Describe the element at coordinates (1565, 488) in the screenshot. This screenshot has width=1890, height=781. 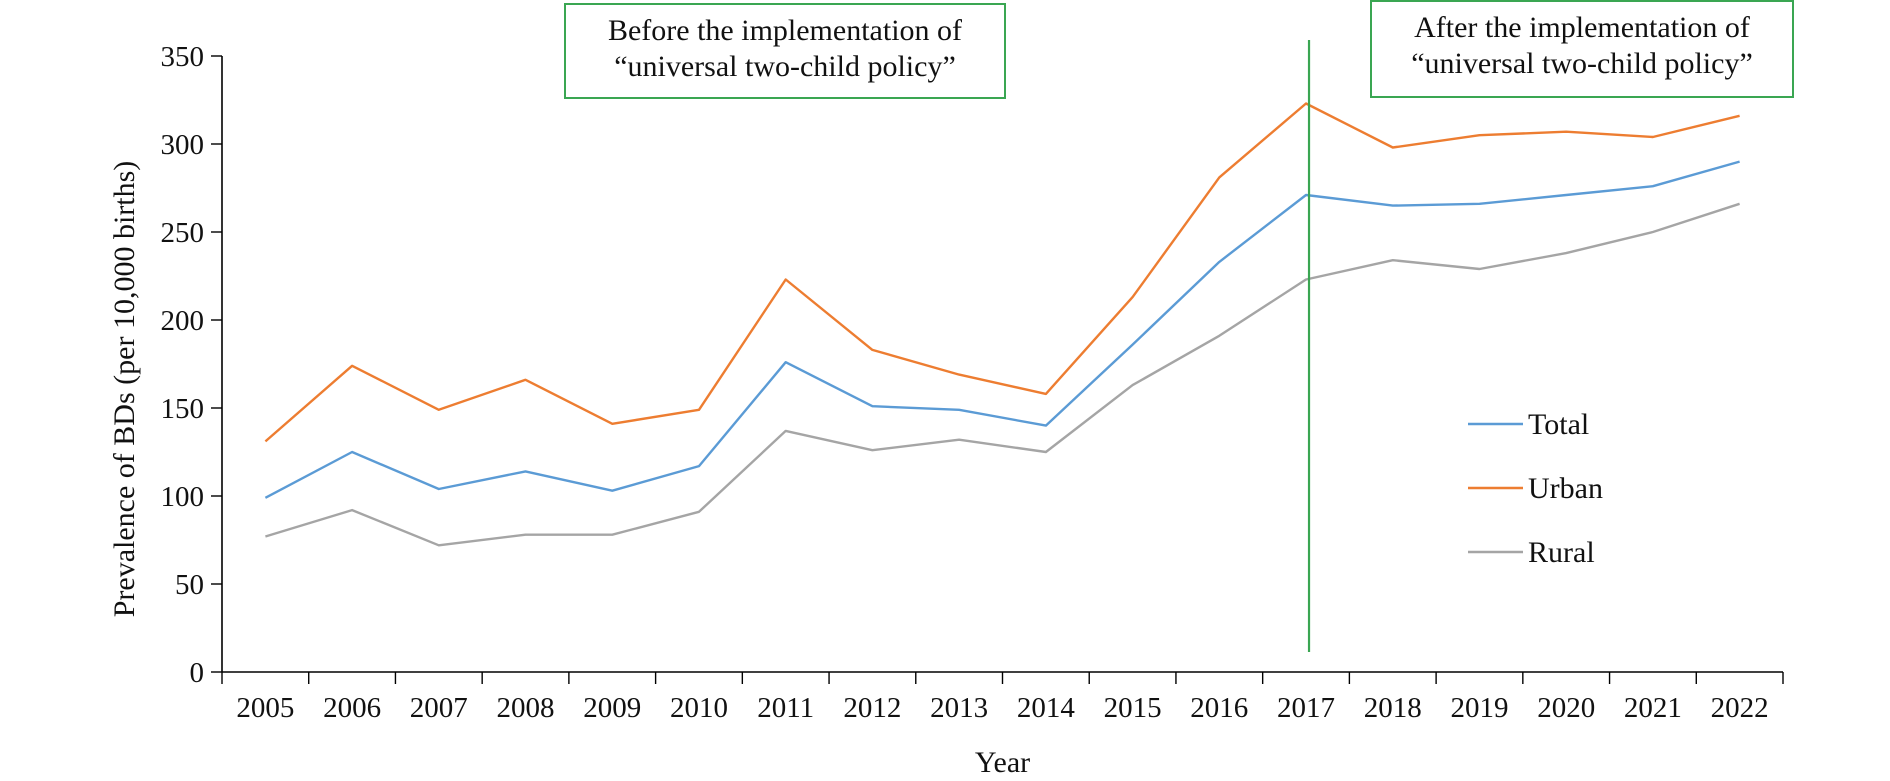
I see `legend-label-urban: Urban` at that location.